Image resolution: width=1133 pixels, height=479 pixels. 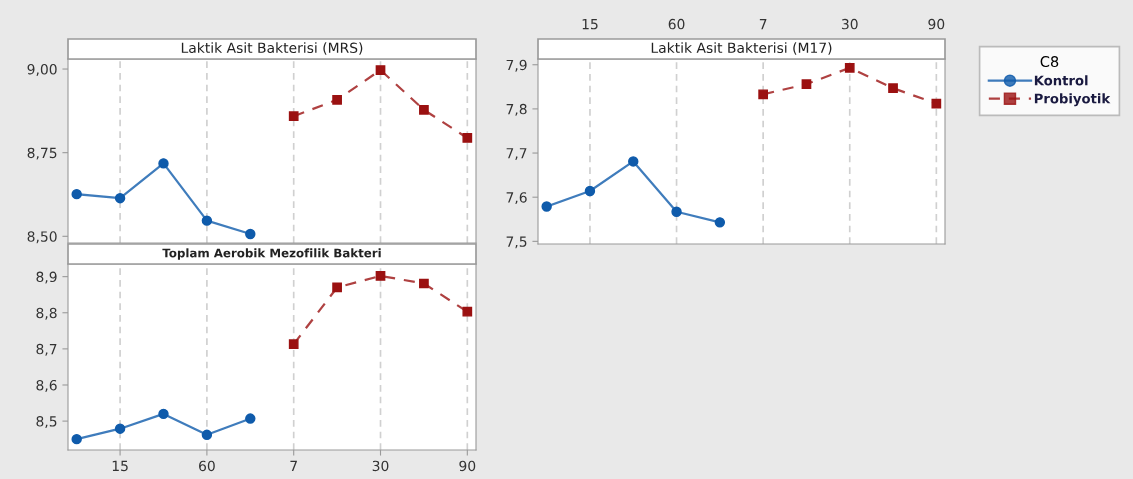 I want to click on chart-title: Toplam Aerobik Mezofilik Bakteri, so click(x=271, y=254).